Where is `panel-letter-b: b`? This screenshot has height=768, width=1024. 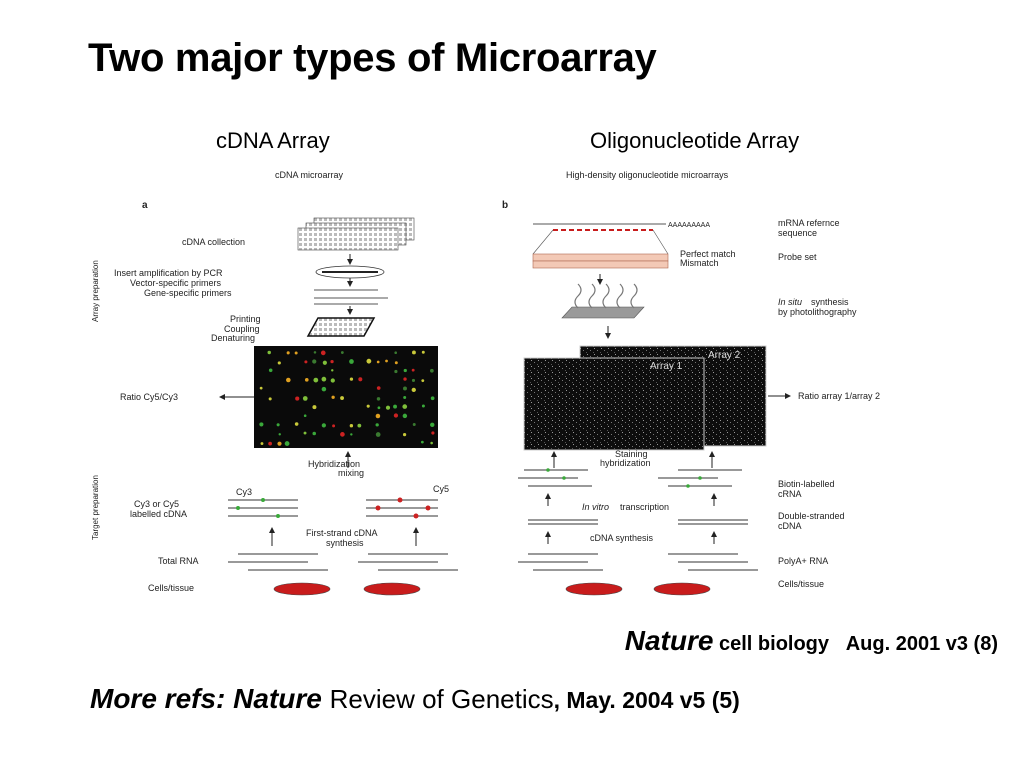 panel-letter-b: b is located at coordinates (505, 205).